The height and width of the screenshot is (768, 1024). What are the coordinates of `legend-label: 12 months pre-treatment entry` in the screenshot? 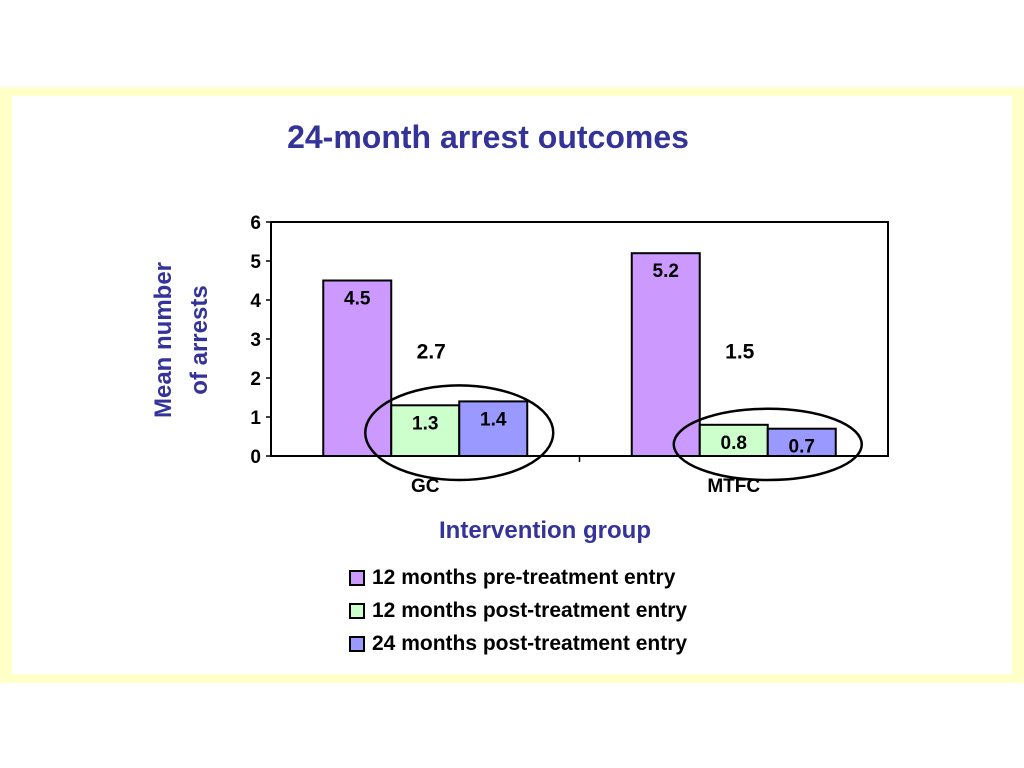 It's located at (524, 577).